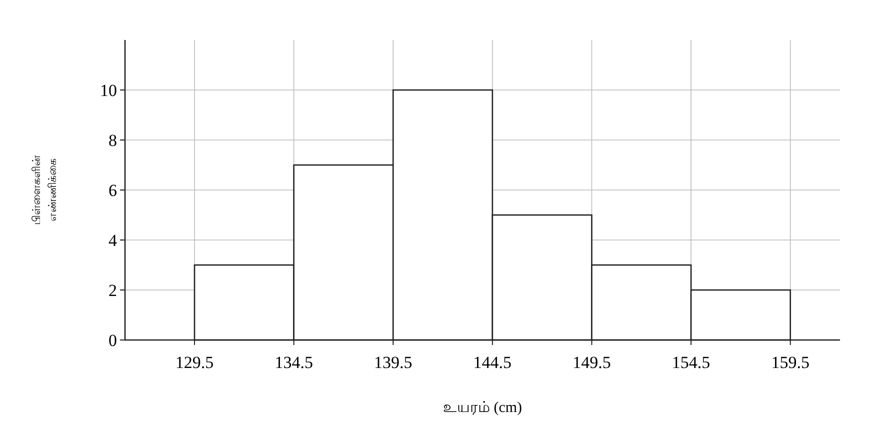  I want to click on y-tick-label: 2, so click(112, 290).